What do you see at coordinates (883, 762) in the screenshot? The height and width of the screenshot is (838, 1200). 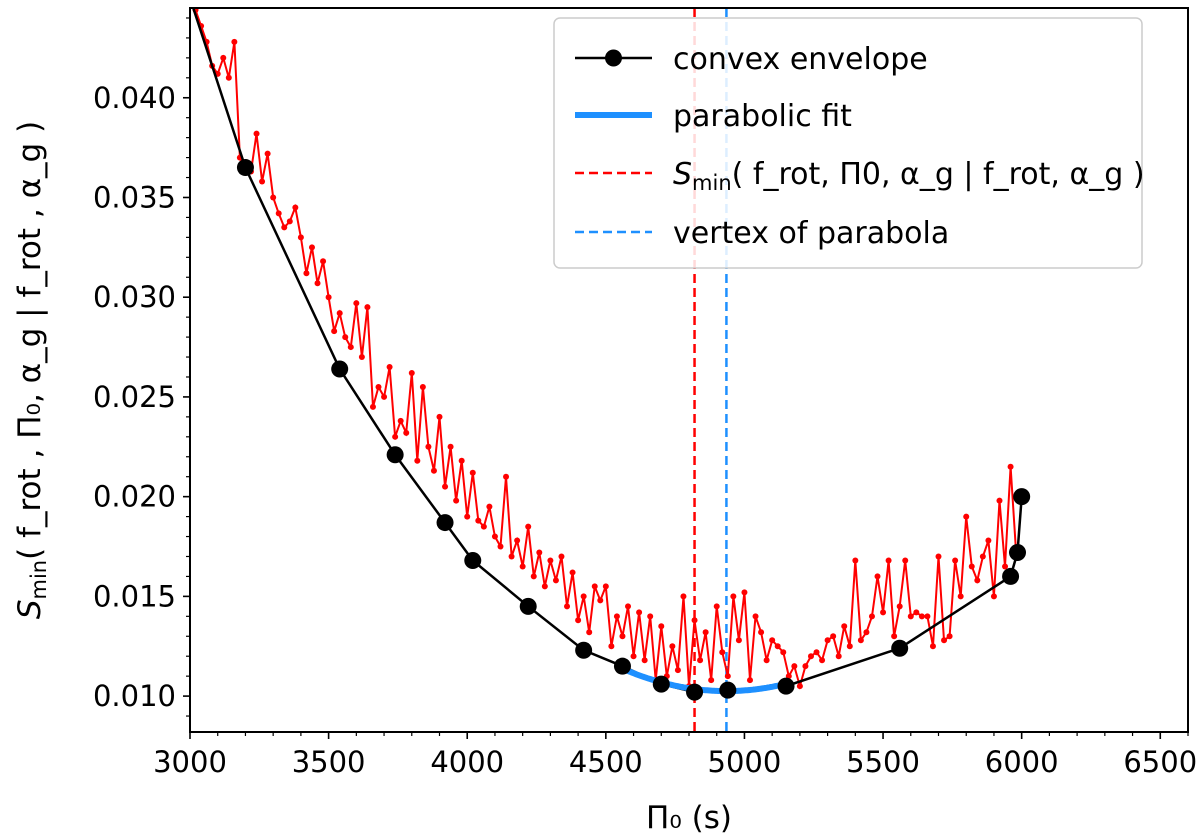 I see `x-tick-label: 5500` at bounding box center [883, 762].